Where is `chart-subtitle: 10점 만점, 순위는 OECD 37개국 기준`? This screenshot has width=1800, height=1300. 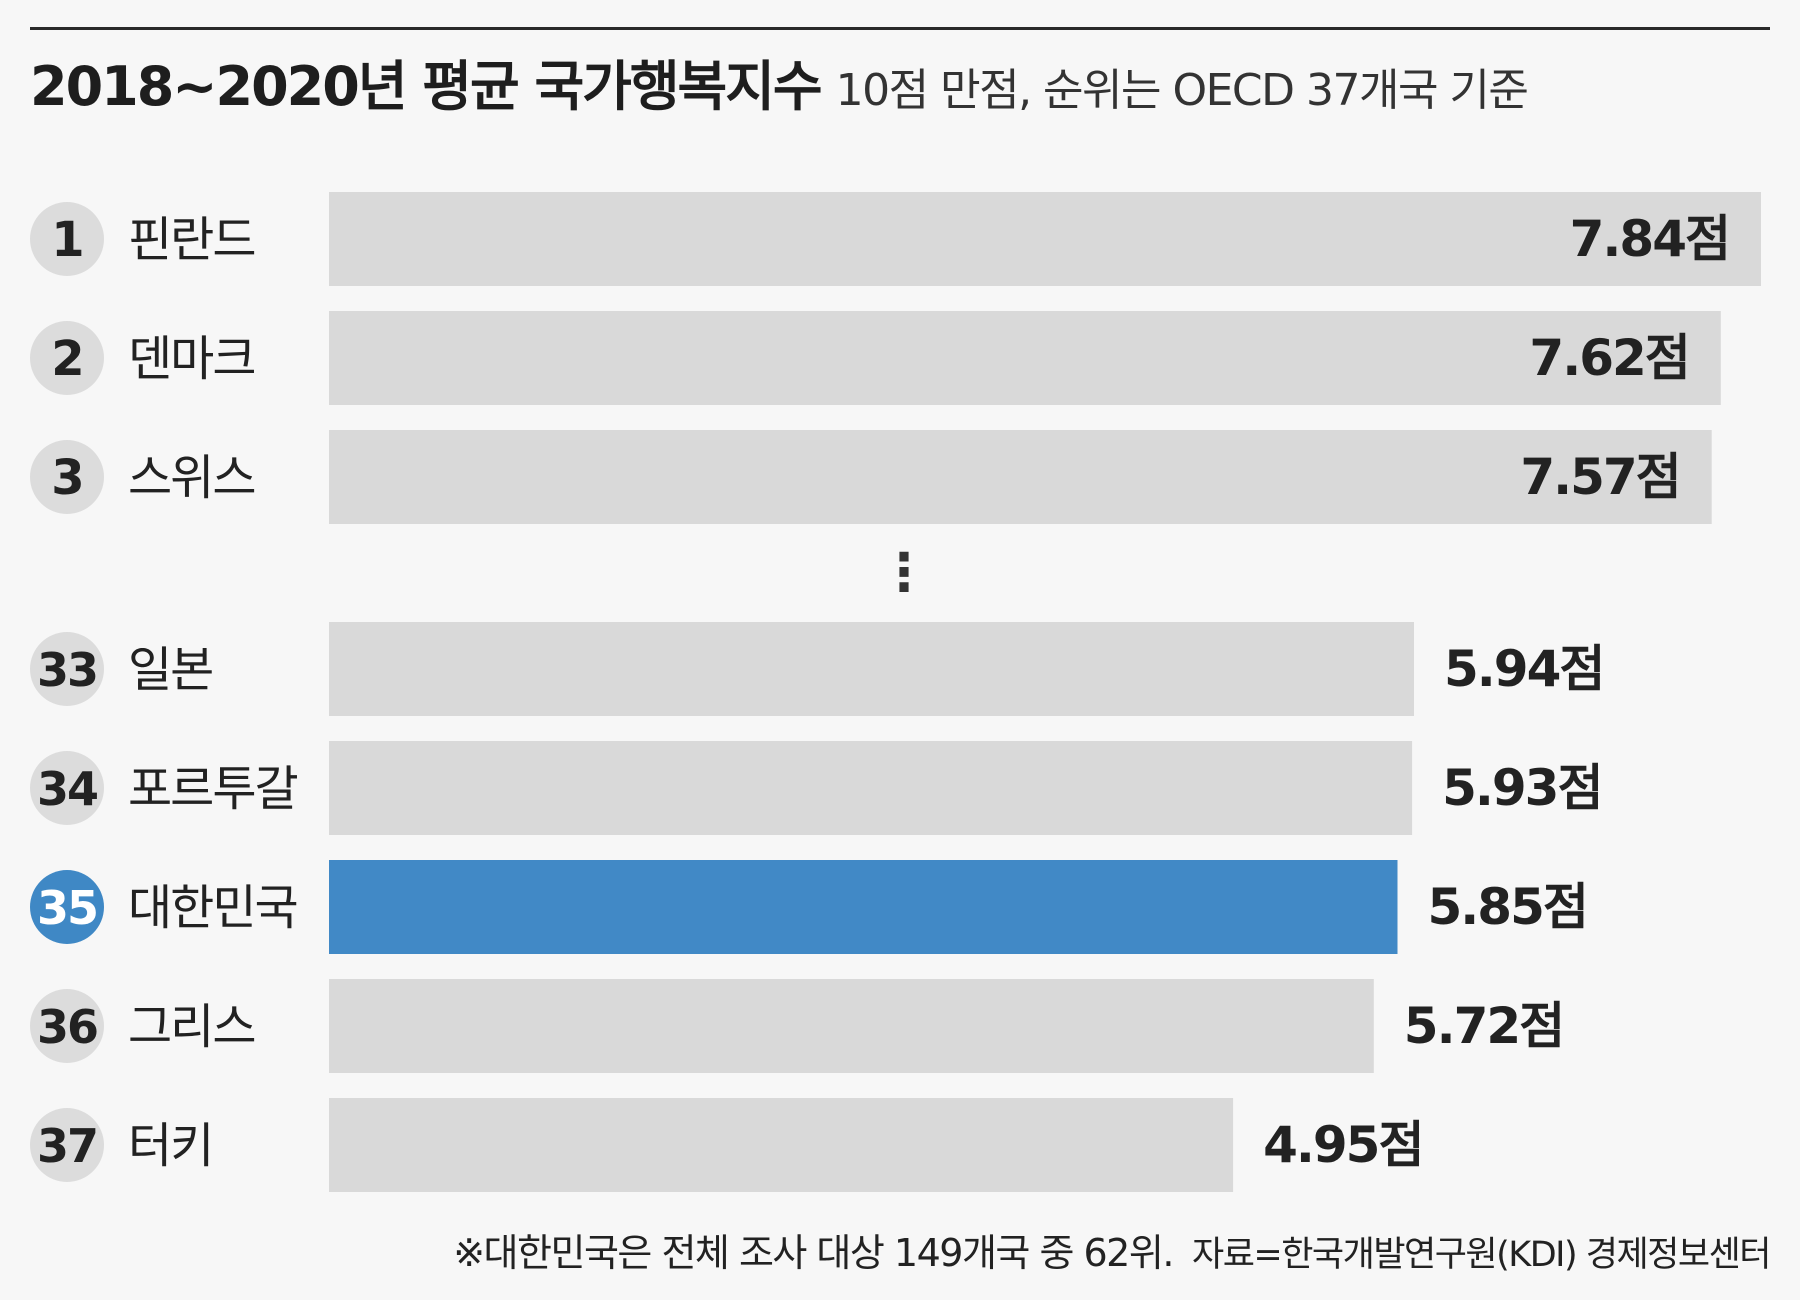
chart-subtitle: 10점 만점, 순위는 OECD 37개국 기준 is located at coordinates (1182, 90).